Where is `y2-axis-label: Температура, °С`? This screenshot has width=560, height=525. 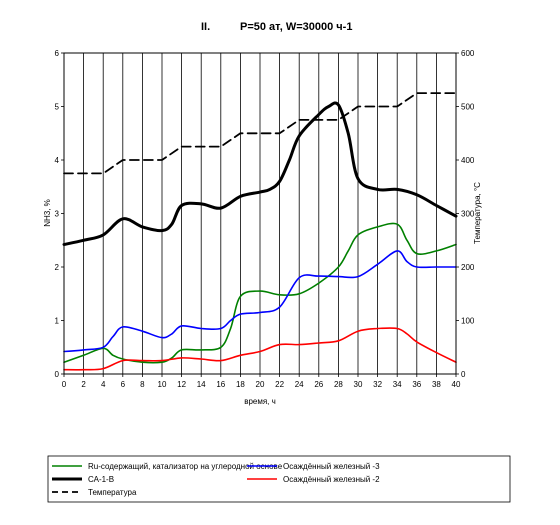 y2-axis-label: Температура, °С is located at coordinates (477, 213).